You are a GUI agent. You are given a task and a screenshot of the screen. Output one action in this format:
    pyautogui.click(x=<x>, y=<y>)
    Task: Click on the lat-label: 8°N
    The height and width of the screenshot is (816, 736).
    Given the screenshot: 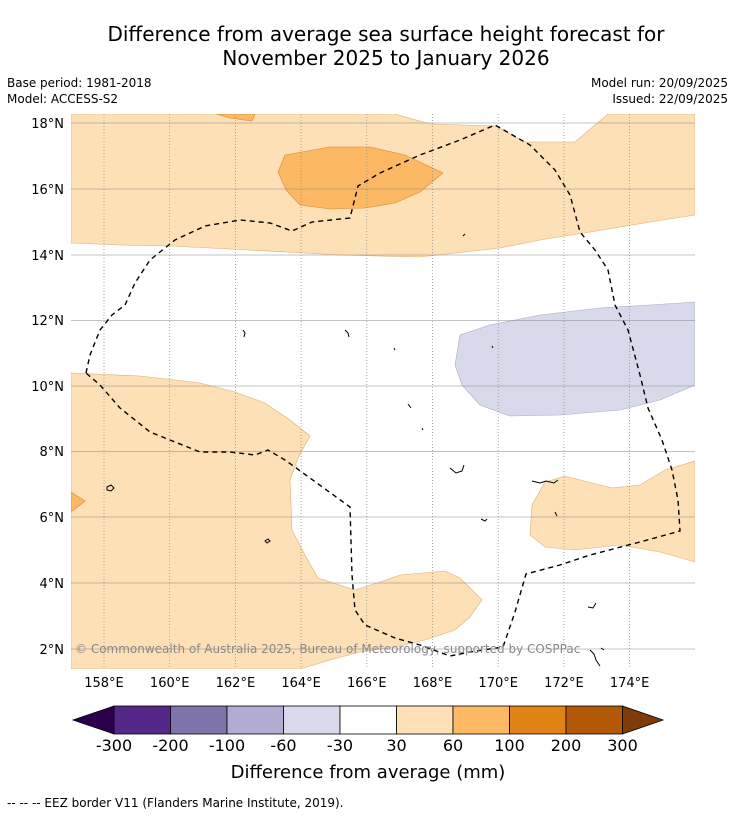 What is the action you would take?
    pyautogui.click(x=52, y=452)
    